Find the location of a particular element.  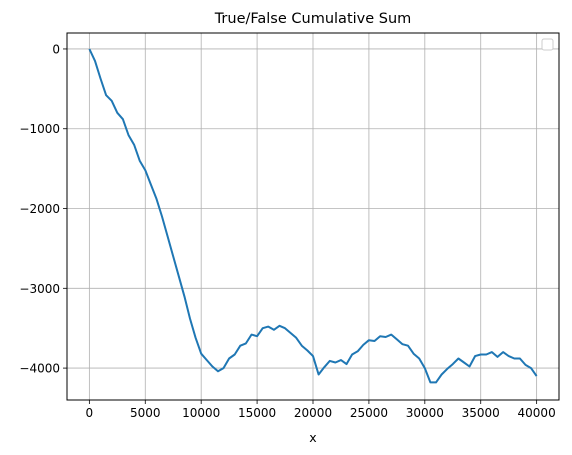

x-axis-ticks: 0 5000 10000 15000 20000 25000 30000 35000 40000 is located at coordinates (321, 410).